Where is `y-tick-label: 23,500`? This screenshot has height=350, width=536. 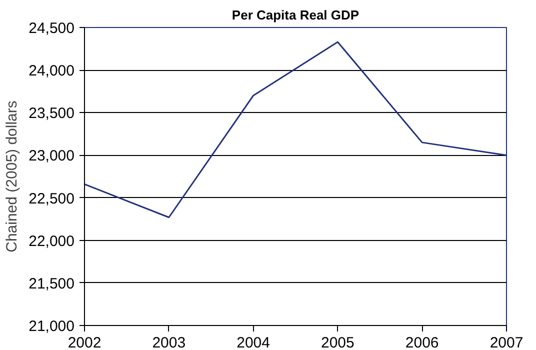 y-tick-label: 23,500 is located at coordinates (51, 113).